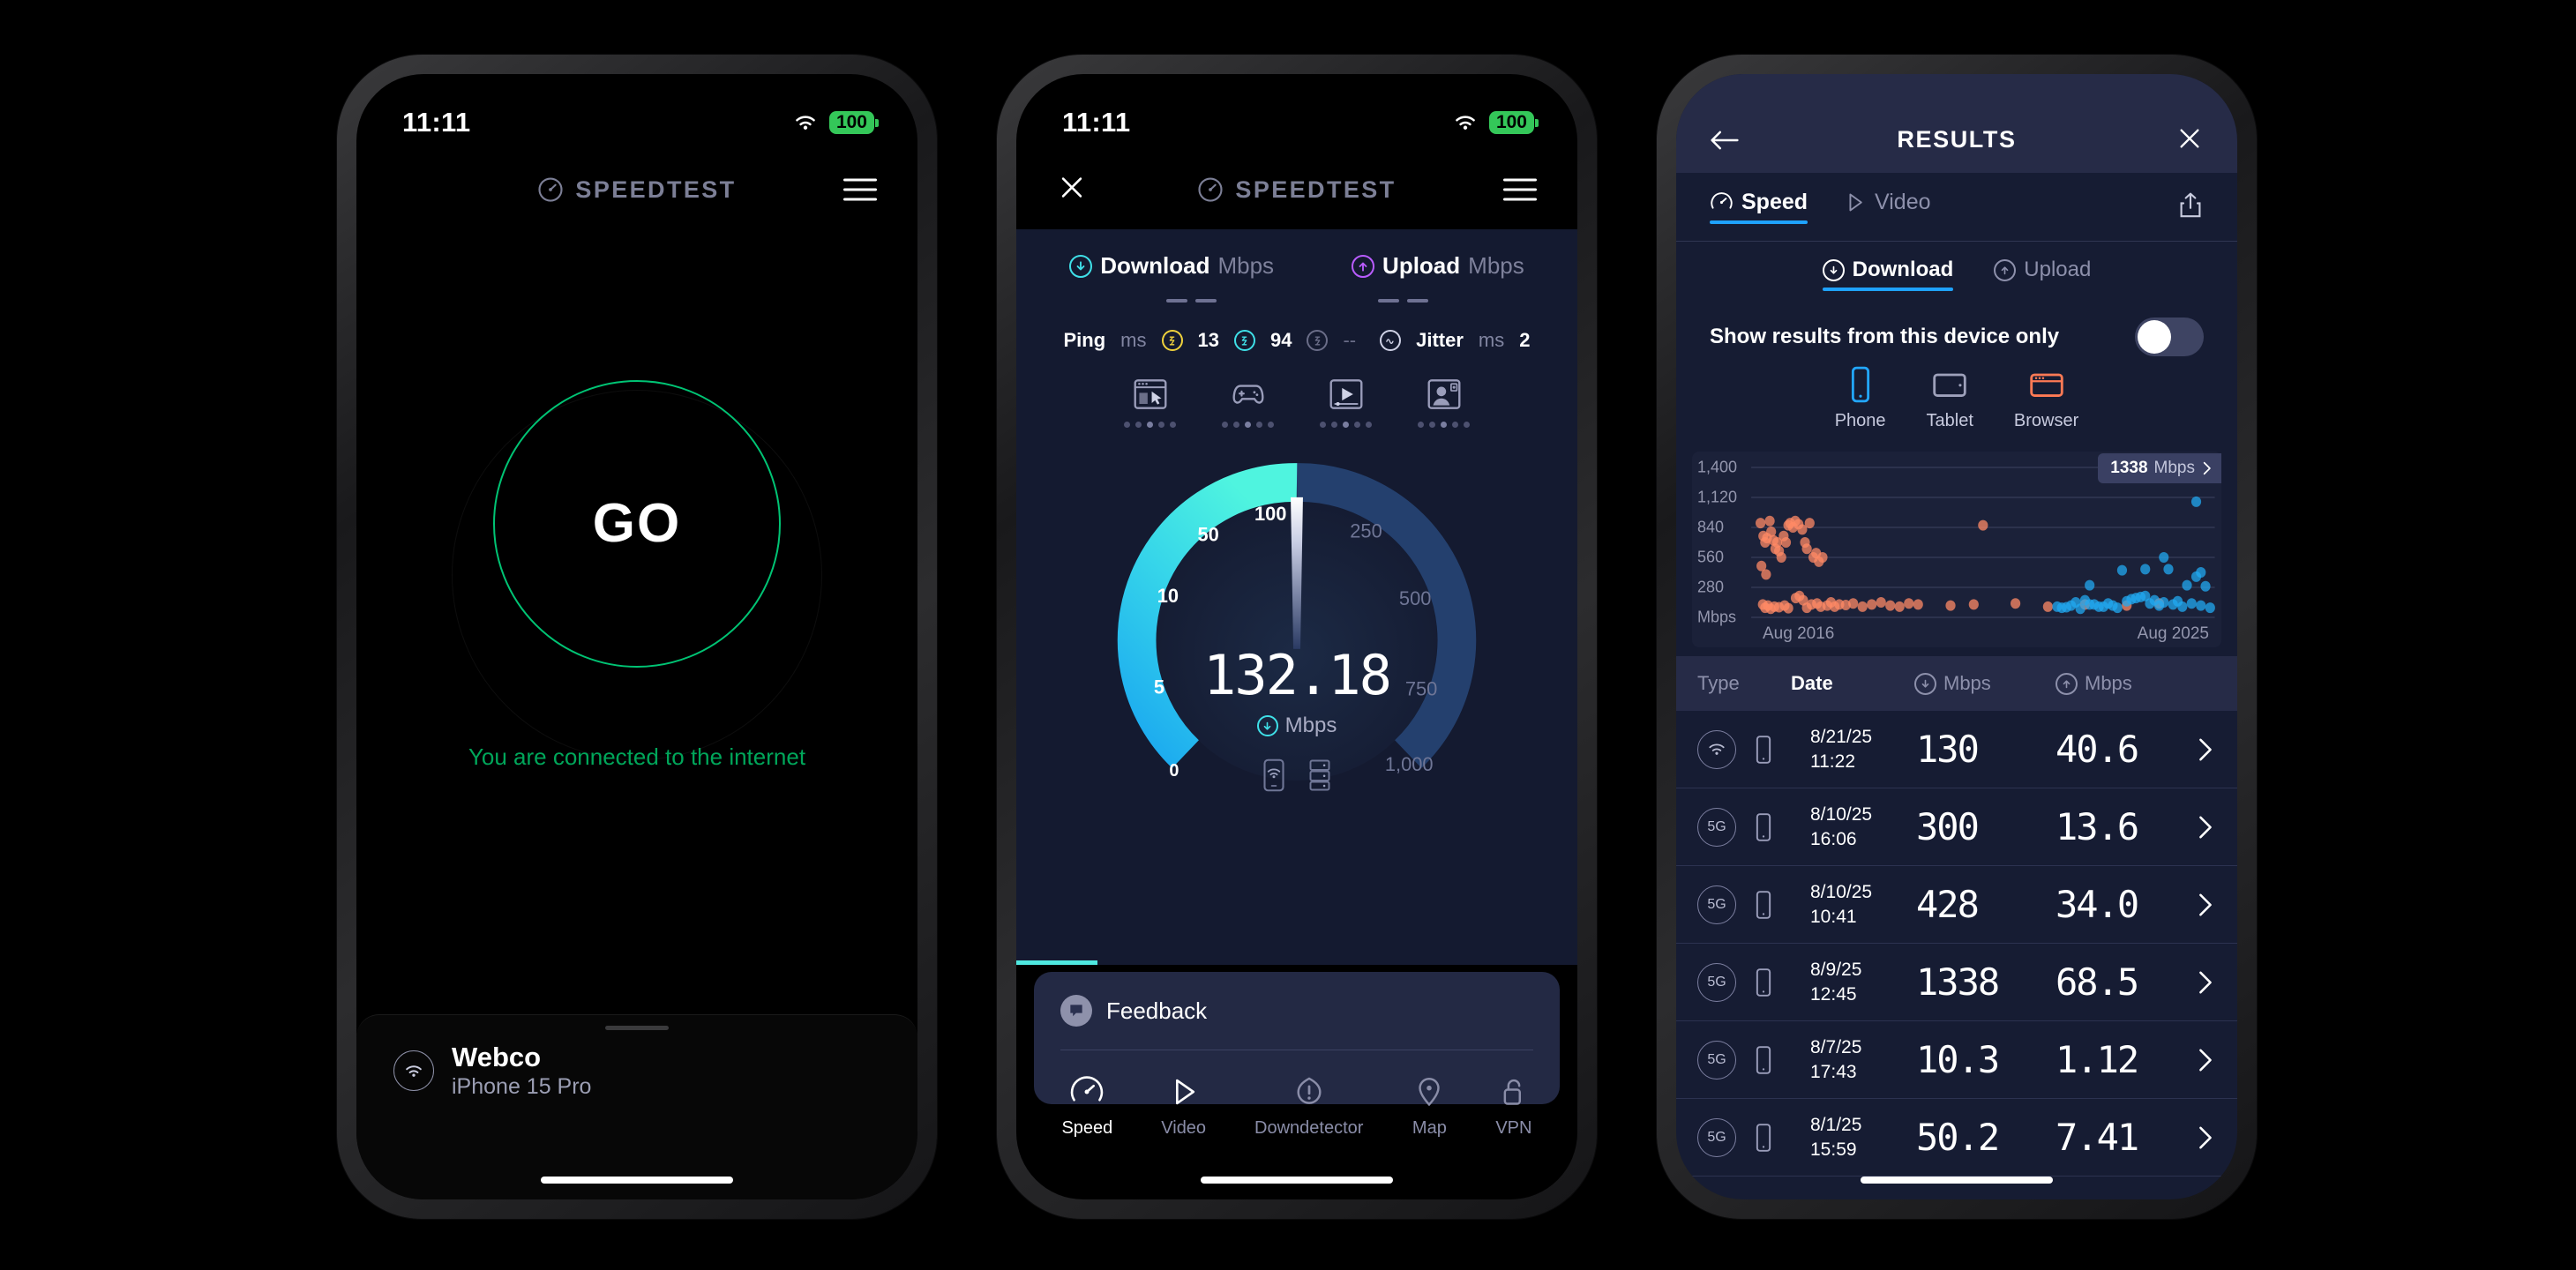 This screenshot has height=1270, width=2576. I want to click on row-date: 8/7/25 17:43, so click(1836, 1059).